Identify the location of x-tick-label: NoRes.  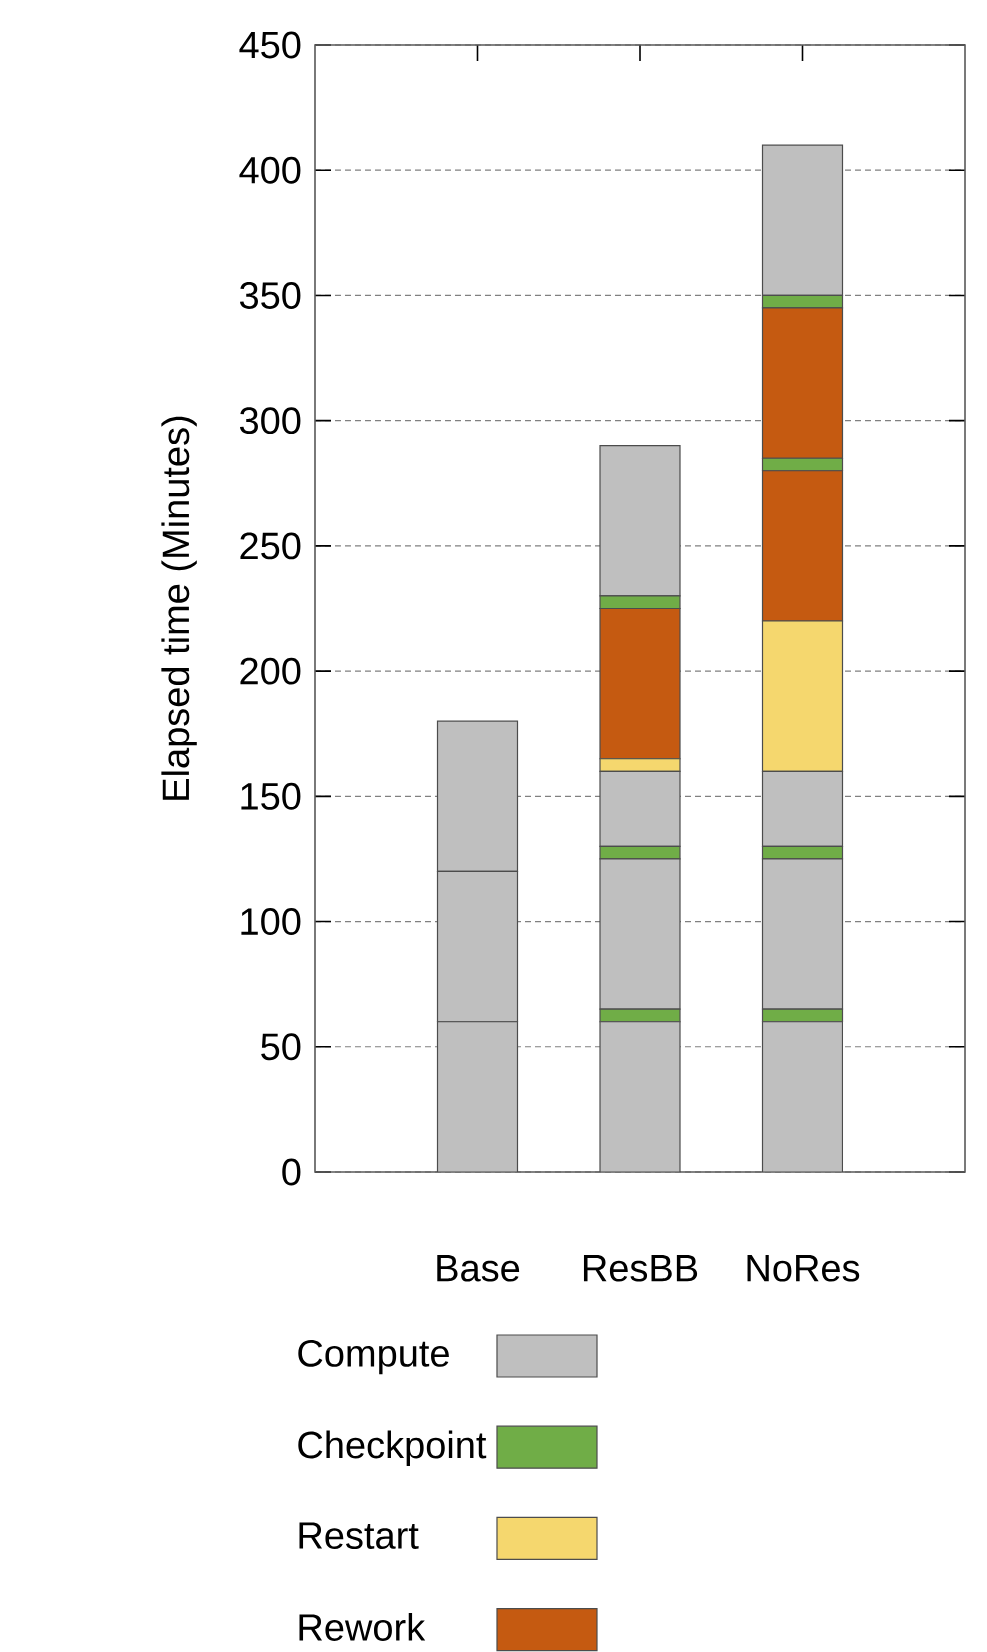
(803, 1268).